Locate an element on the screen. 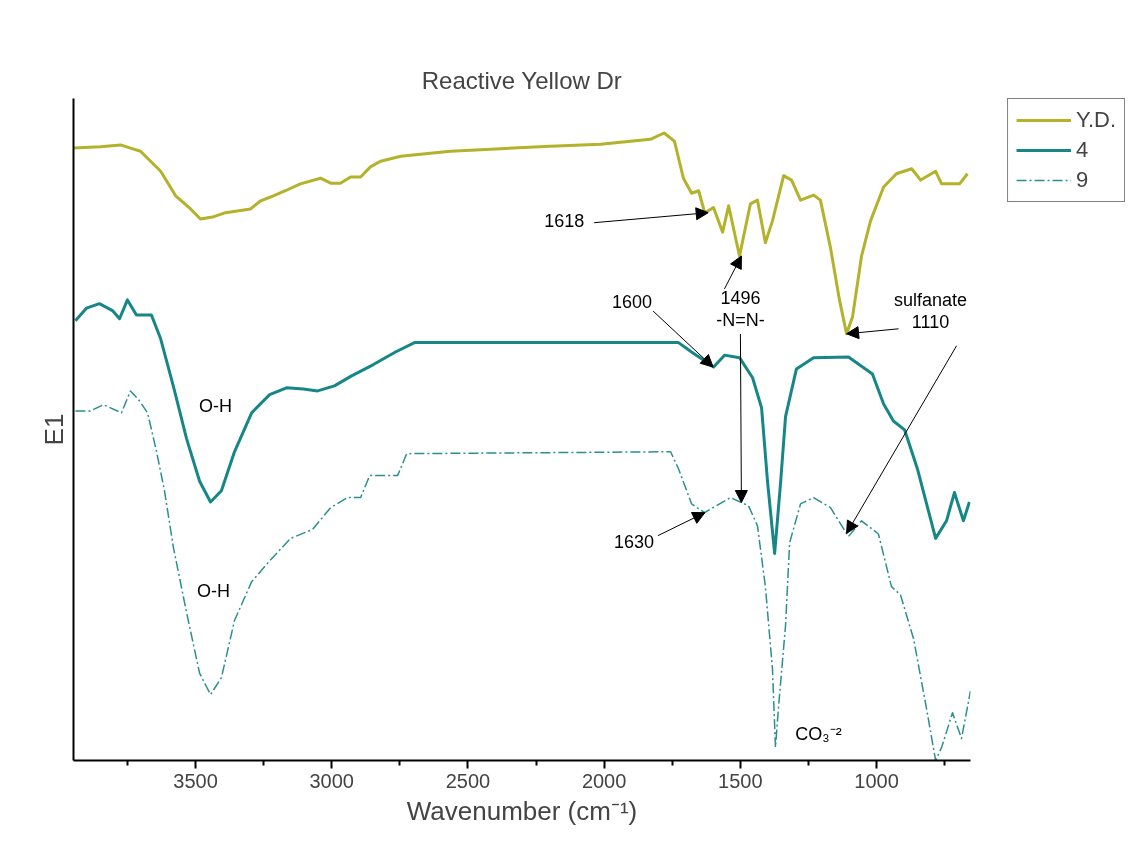 This screenshot has width=1130, height=854. annotation: 1630 is located at coordinates (633, 542).